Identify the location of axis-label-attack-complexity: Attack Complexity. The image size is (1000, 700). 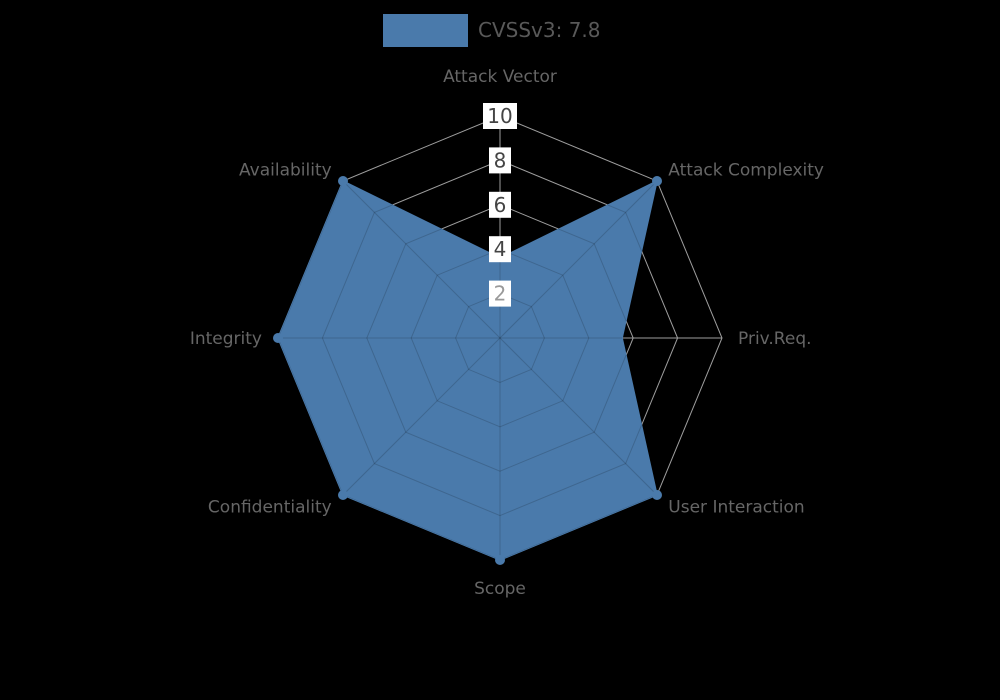
(746, 171).